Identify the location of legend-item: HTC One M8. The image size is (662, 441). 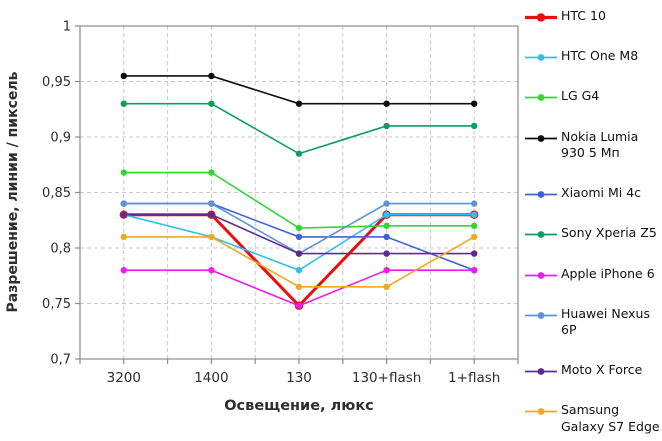
(593, 56).